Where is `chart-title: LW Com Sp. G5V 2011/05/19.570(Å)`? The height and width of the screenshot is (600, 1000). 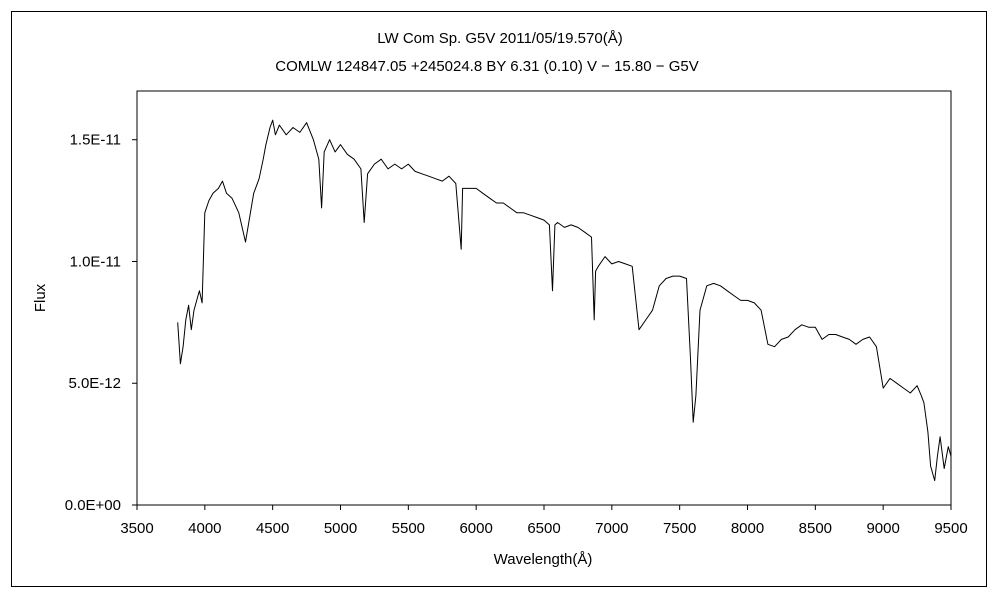
chart-title: LW Com Sp. G5V 2011/05/19.570(Å) is located at coordinates (499, 38).